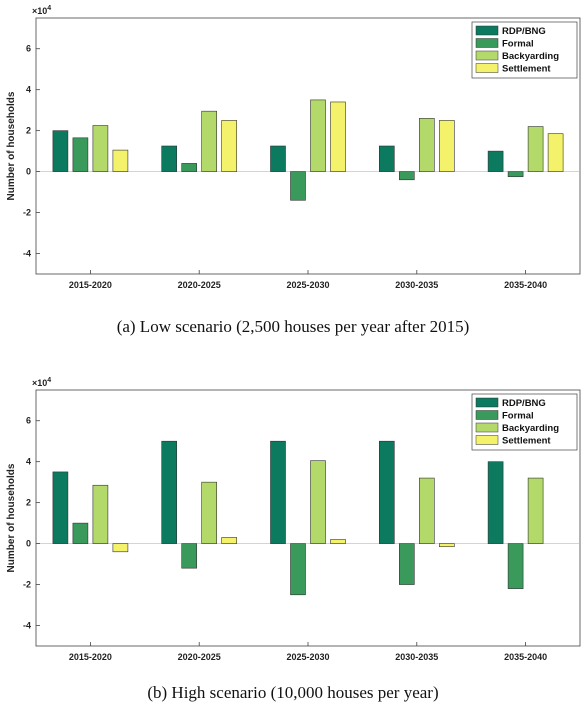  Describe the element at coordinates (555, 152) in the screenshot. I see `bar-settlement-2035-2040` at that location.